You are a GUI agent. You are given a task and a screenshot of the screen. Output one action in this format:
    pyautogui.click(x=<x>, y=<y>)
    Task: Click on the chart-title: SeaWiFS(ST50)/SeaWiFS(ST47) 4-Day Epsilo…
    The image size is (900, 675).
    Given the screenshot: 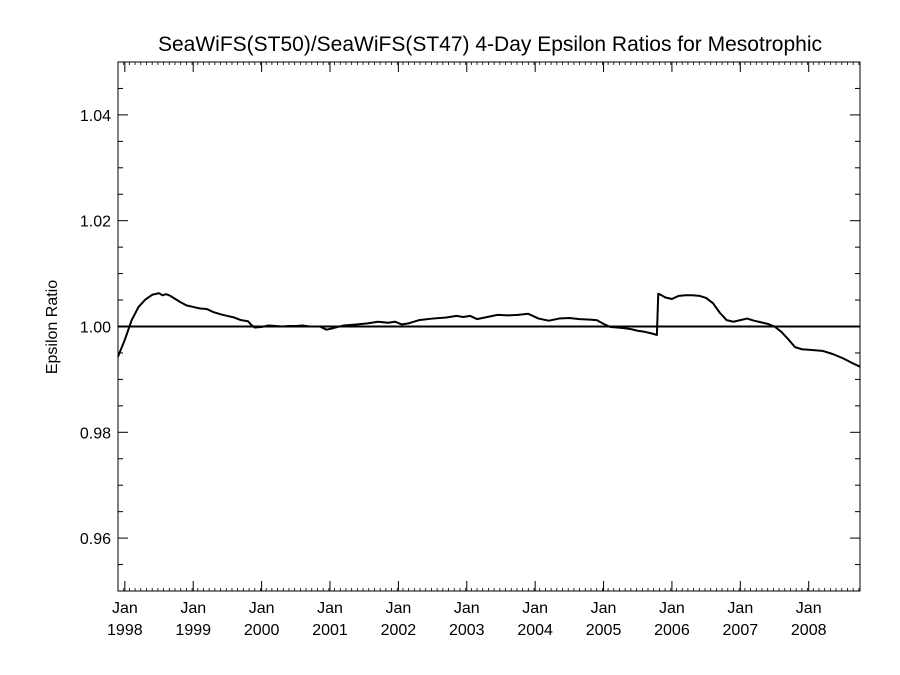 What is the action you would take?
    pyautogui.click(x=490, y=44)
    